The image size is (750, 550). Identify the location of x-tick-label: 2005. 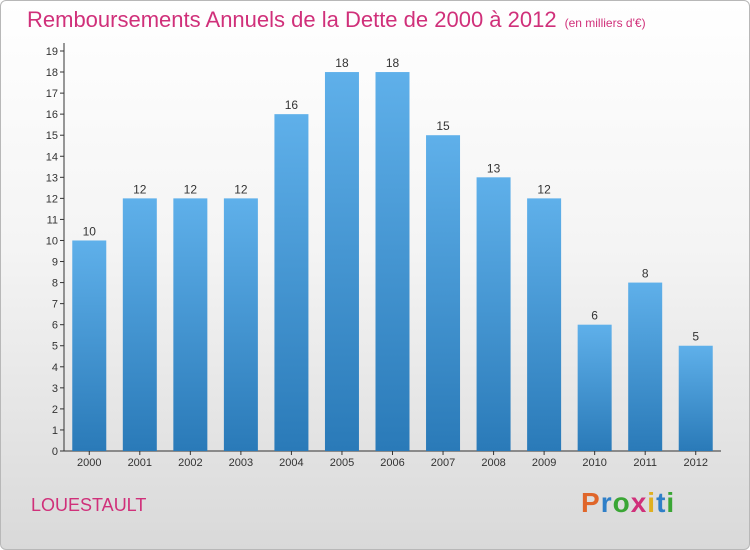
(342, 463).